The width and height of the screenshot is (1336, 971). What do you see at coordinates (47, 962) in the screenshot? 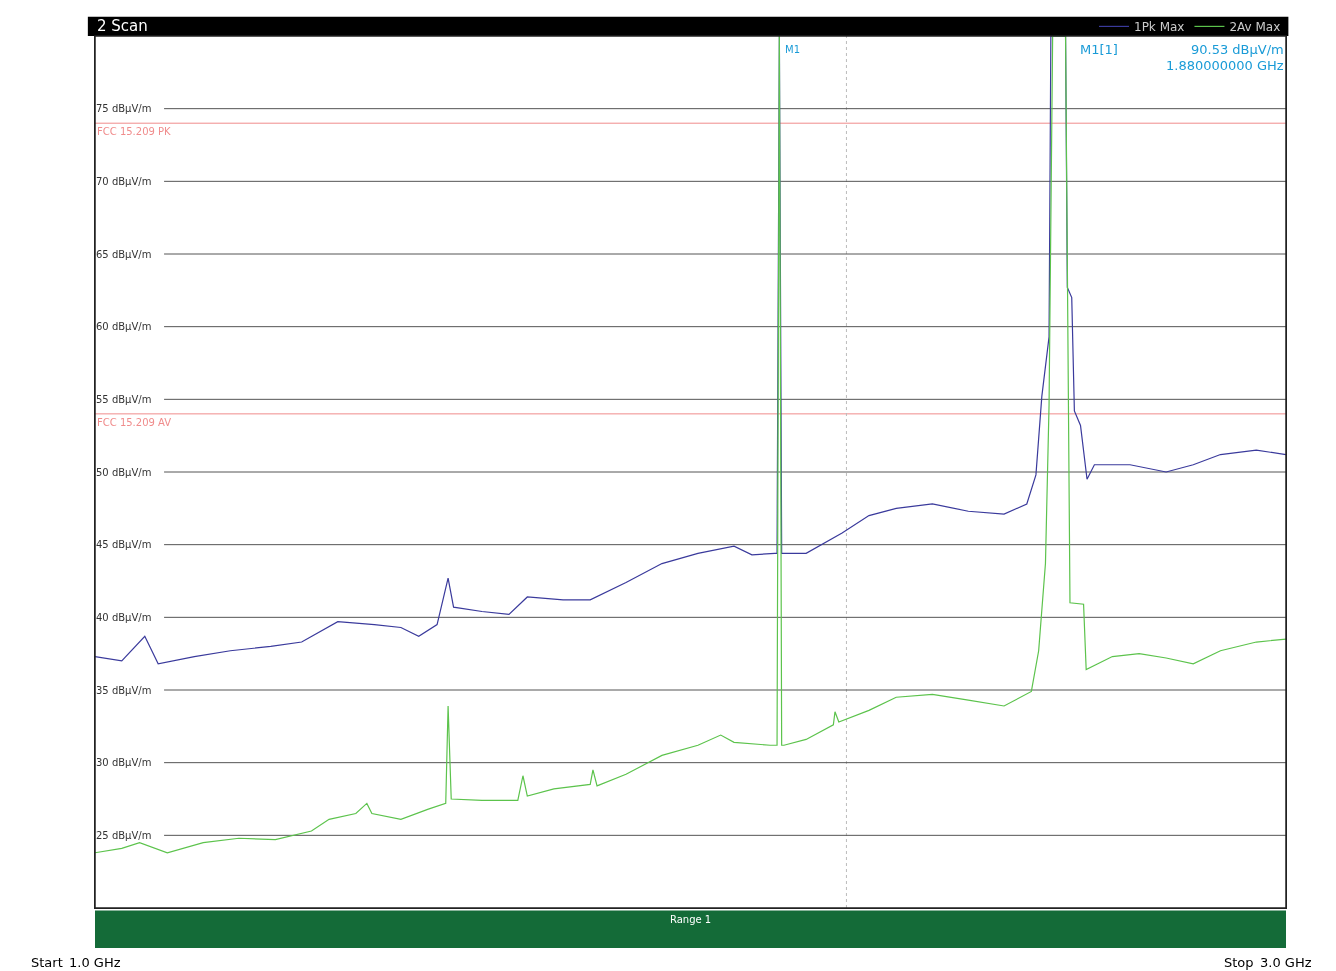
I see `text: Start` at bounding box center [47, 962].